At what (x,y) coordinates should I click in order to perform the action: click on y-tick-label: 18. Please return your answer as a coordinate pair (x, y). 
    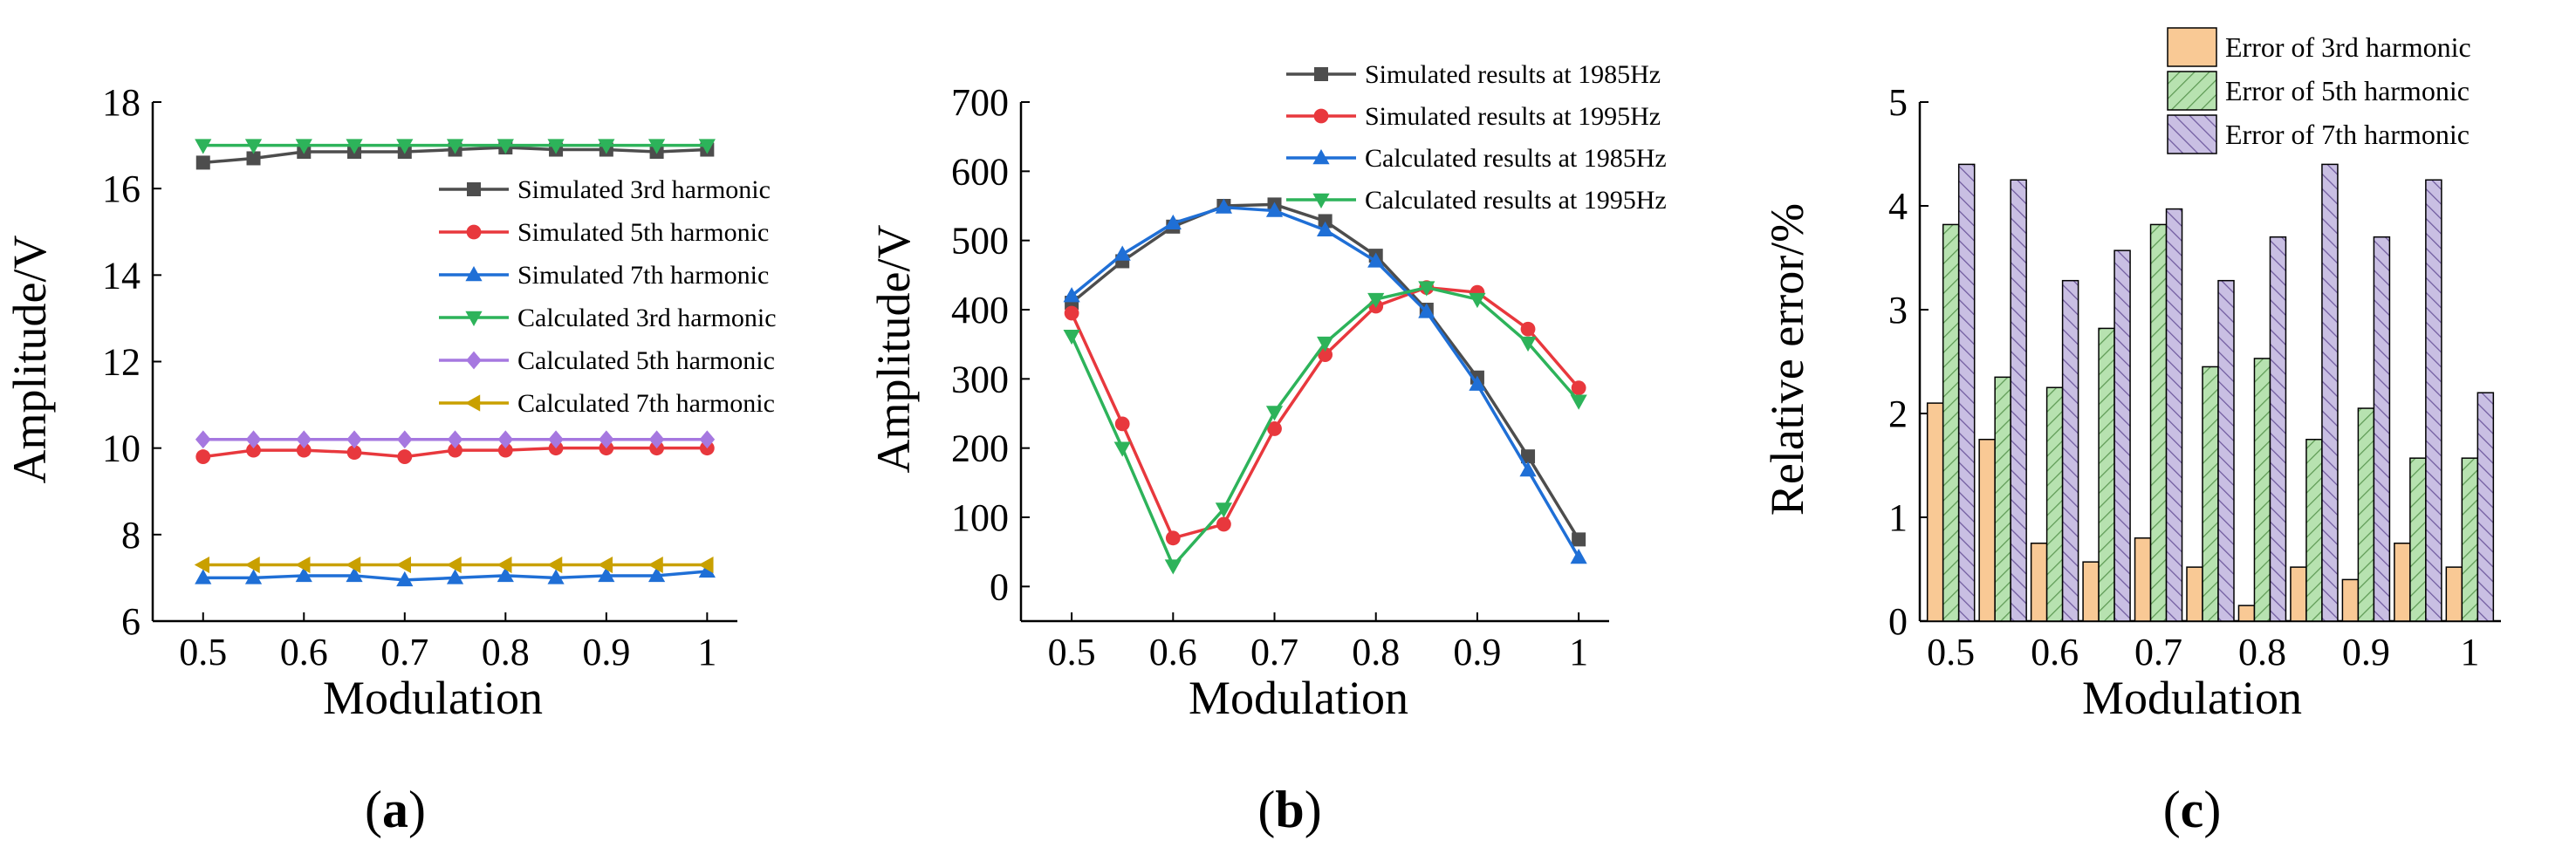
    Looking at the image, I should click on (121, 102).